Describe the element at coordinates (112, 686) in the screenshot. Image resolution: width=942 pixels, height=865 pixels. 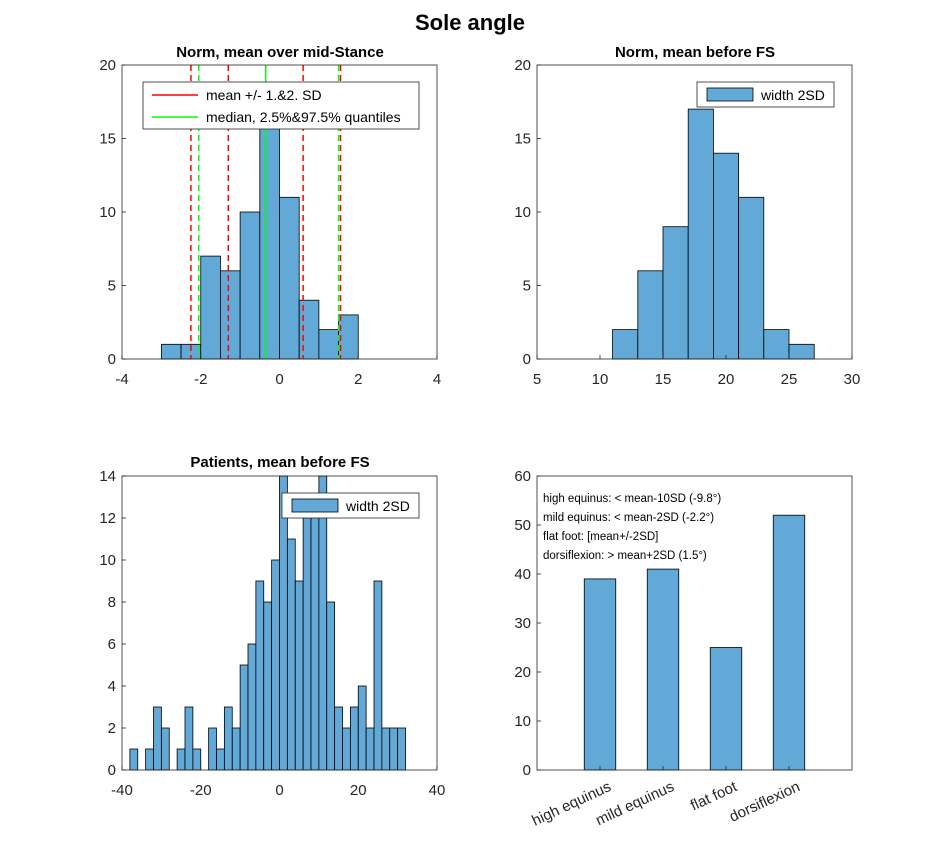
I see `y-tick-label: 4` at that location.